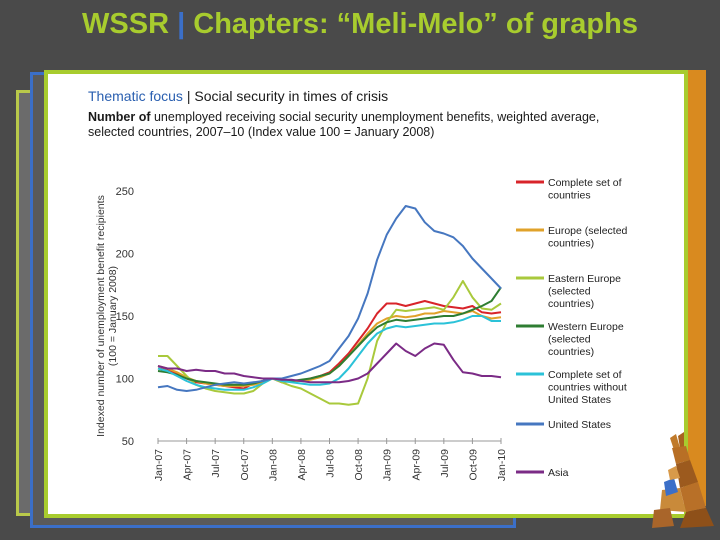 The height and width of the screenshot is (540, 720). I want to click on focus-label: Thematic focus, so click(135, 96).